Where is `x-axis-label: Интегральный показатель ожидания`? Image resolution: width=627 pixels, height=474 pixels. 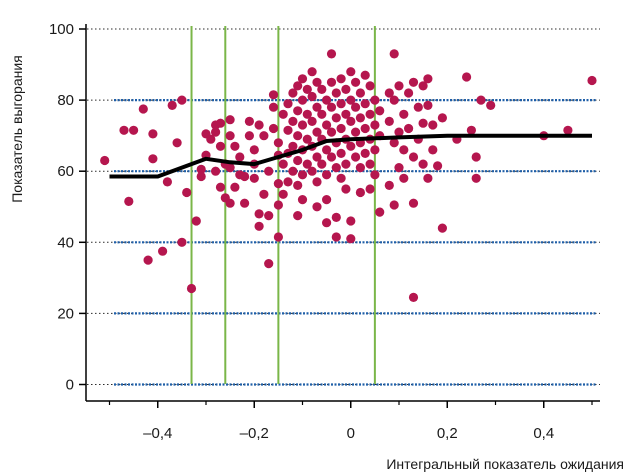 x-axis-label: Интегральный показатель ожидания is located at coordinates (505, 464).